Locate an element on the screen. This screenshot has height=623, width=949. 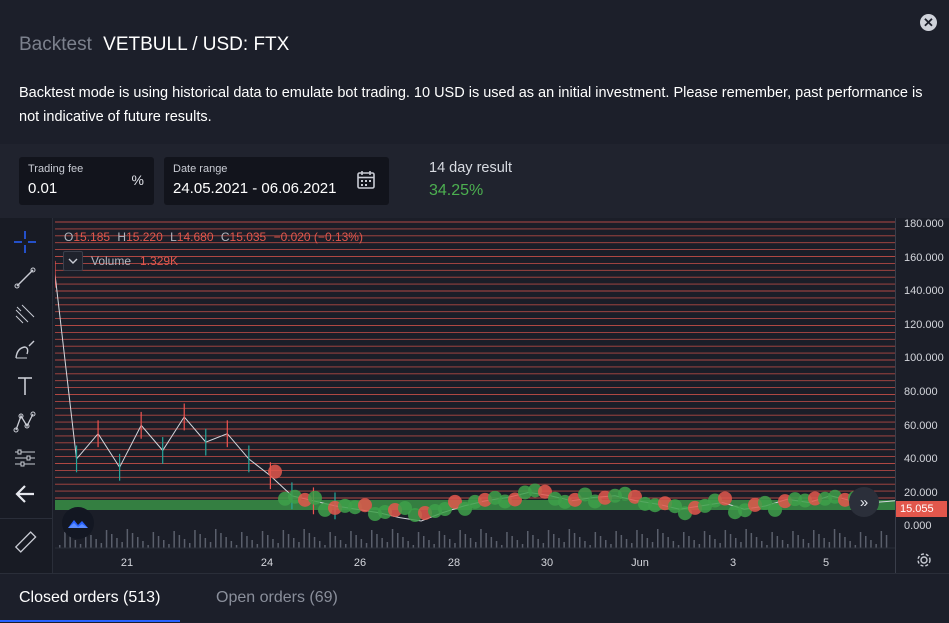
pattern-icon is located at coordinates (25, 422).